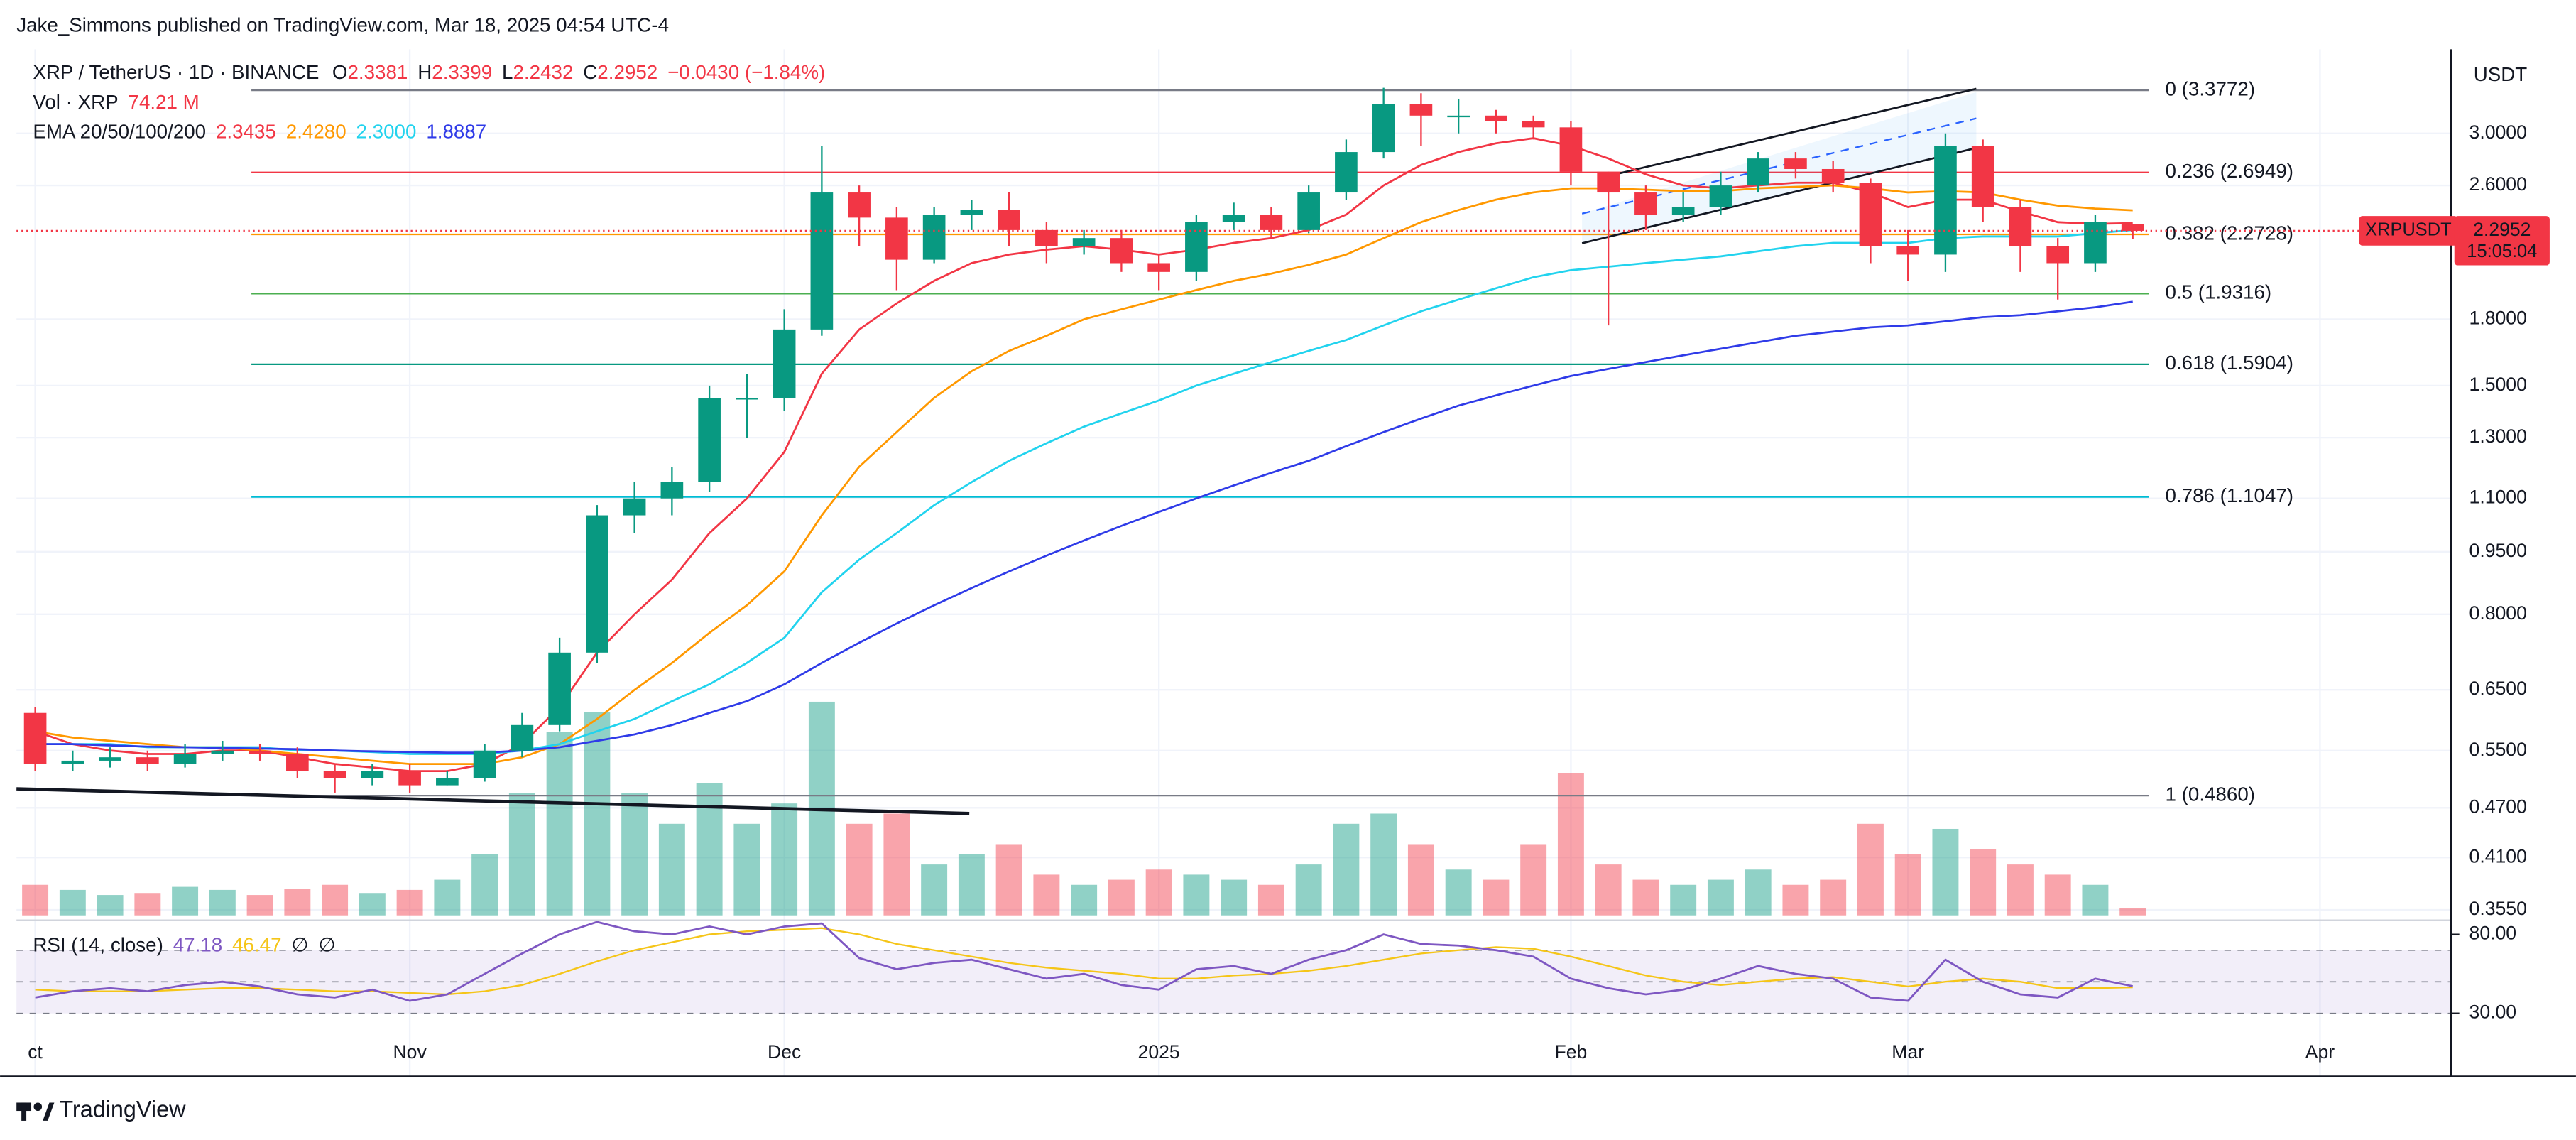 The width and height of the screenshot is (2576, 1140). What do you see at coordinates (256, 945) in the screenshot?
I see `rsi-ma-value: 46.47` at bounding box center [256, 945].